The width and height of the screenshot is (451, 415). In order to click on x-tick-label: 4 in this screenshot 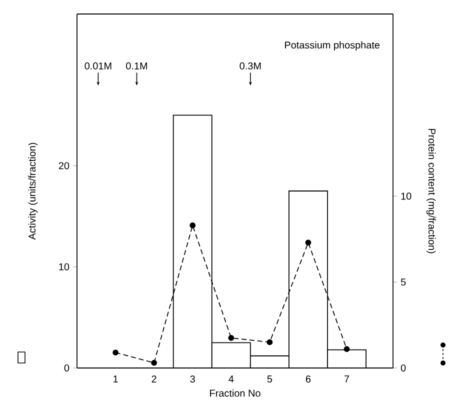, I will do `click(231, 379)`.